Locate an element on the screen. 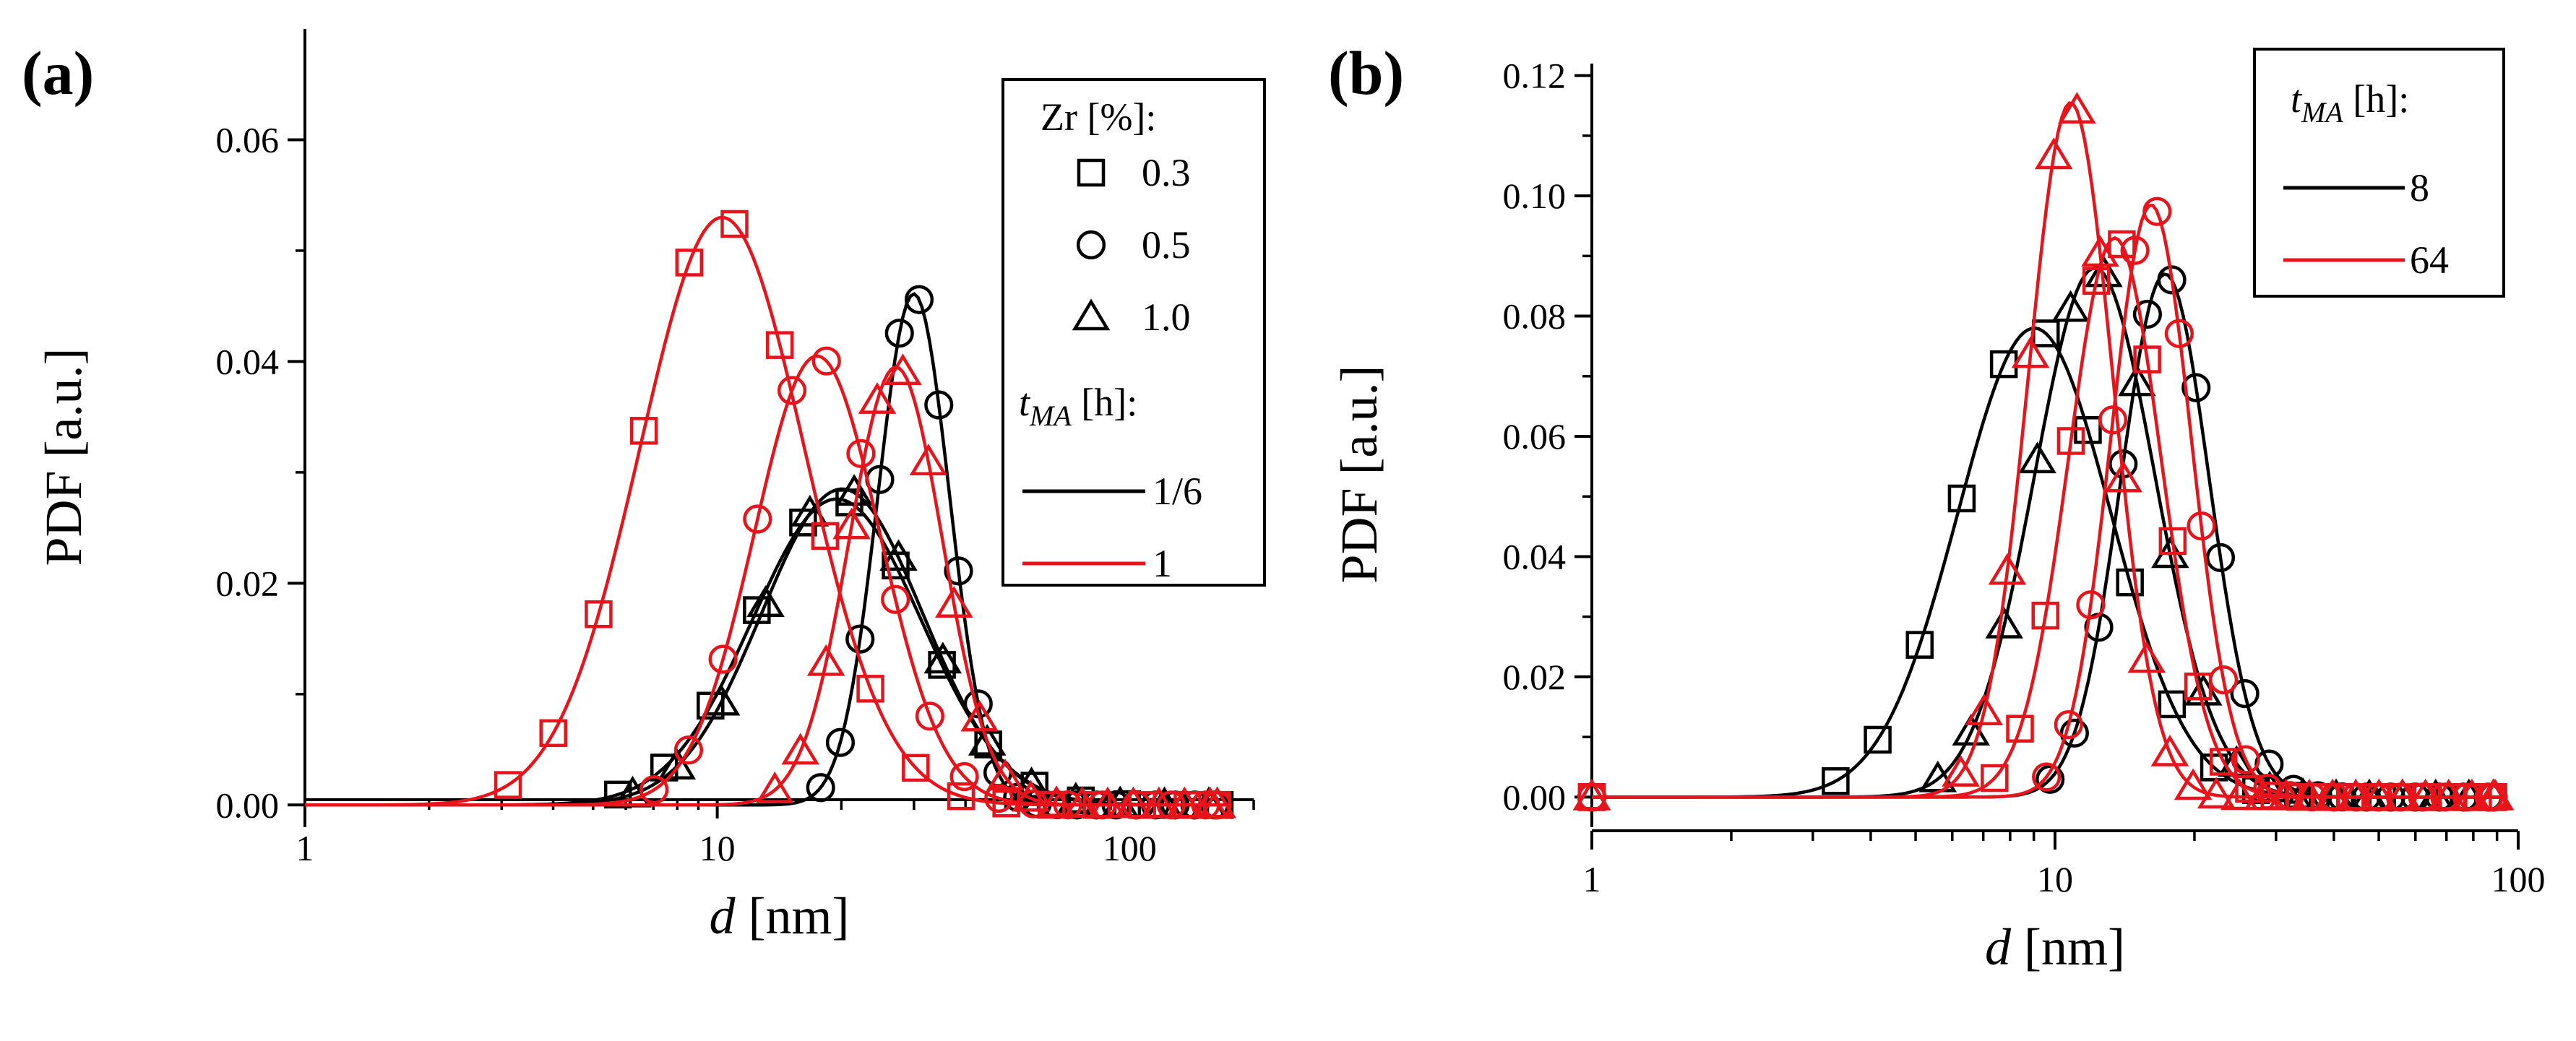 This screenshot has width=2576, height=1041. panel-label: (b) is located at coordinates (1366, 73).